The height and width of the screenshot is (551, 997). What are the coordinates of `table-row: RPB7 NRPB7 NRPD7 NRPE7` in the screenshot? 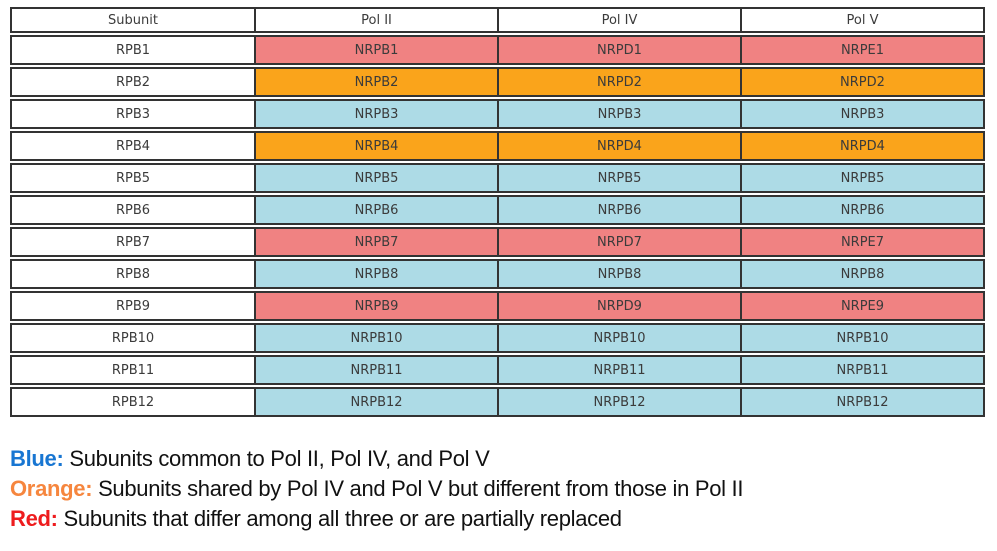 It's located at (497, 242).